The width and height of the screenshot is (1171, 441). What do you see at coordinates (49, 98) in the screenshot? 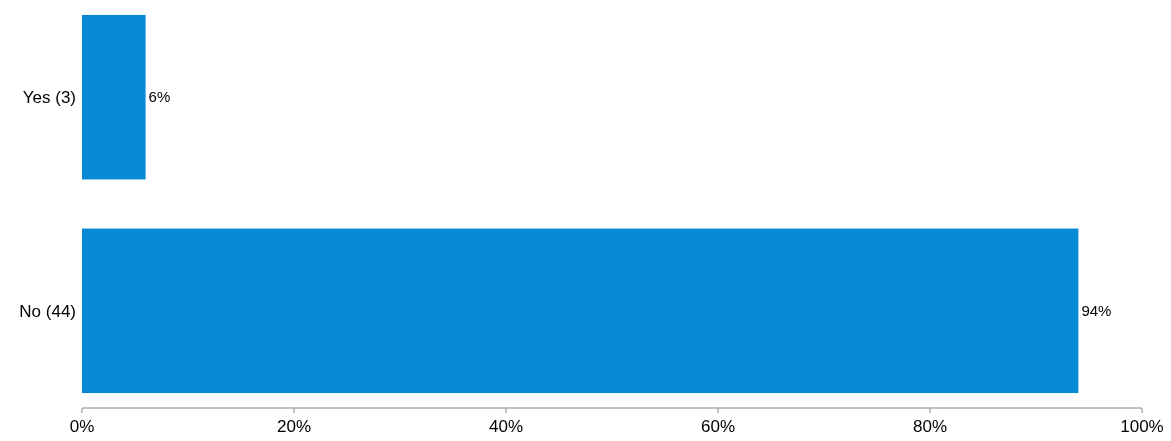
I see `y-tick-label: Yes (3)` at bounding box center [49, 98].